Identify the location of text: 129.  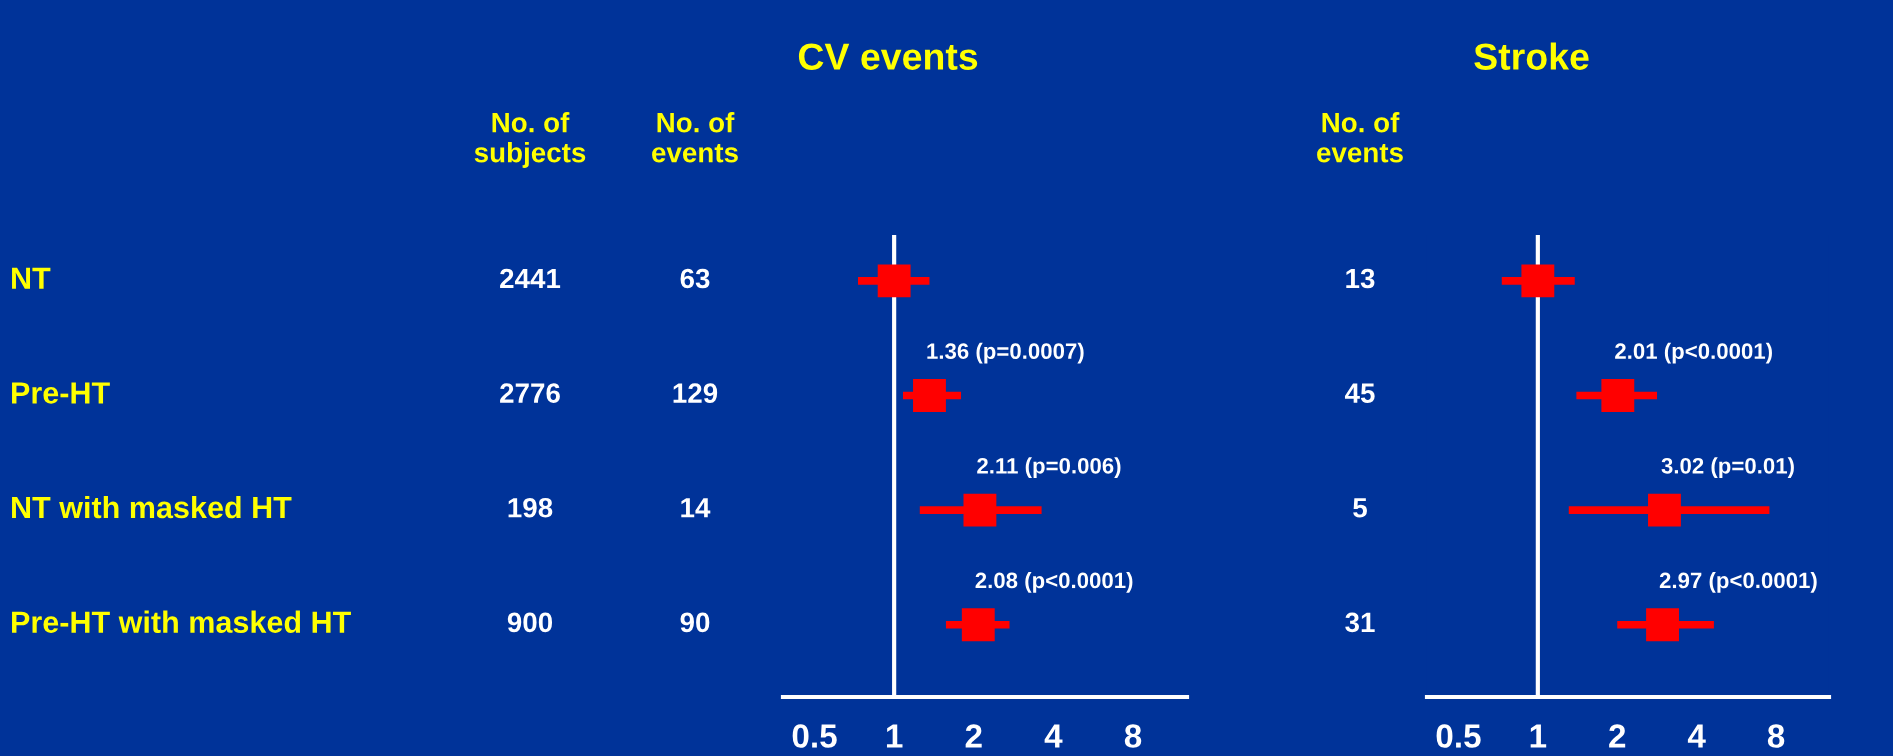
(695, 393).